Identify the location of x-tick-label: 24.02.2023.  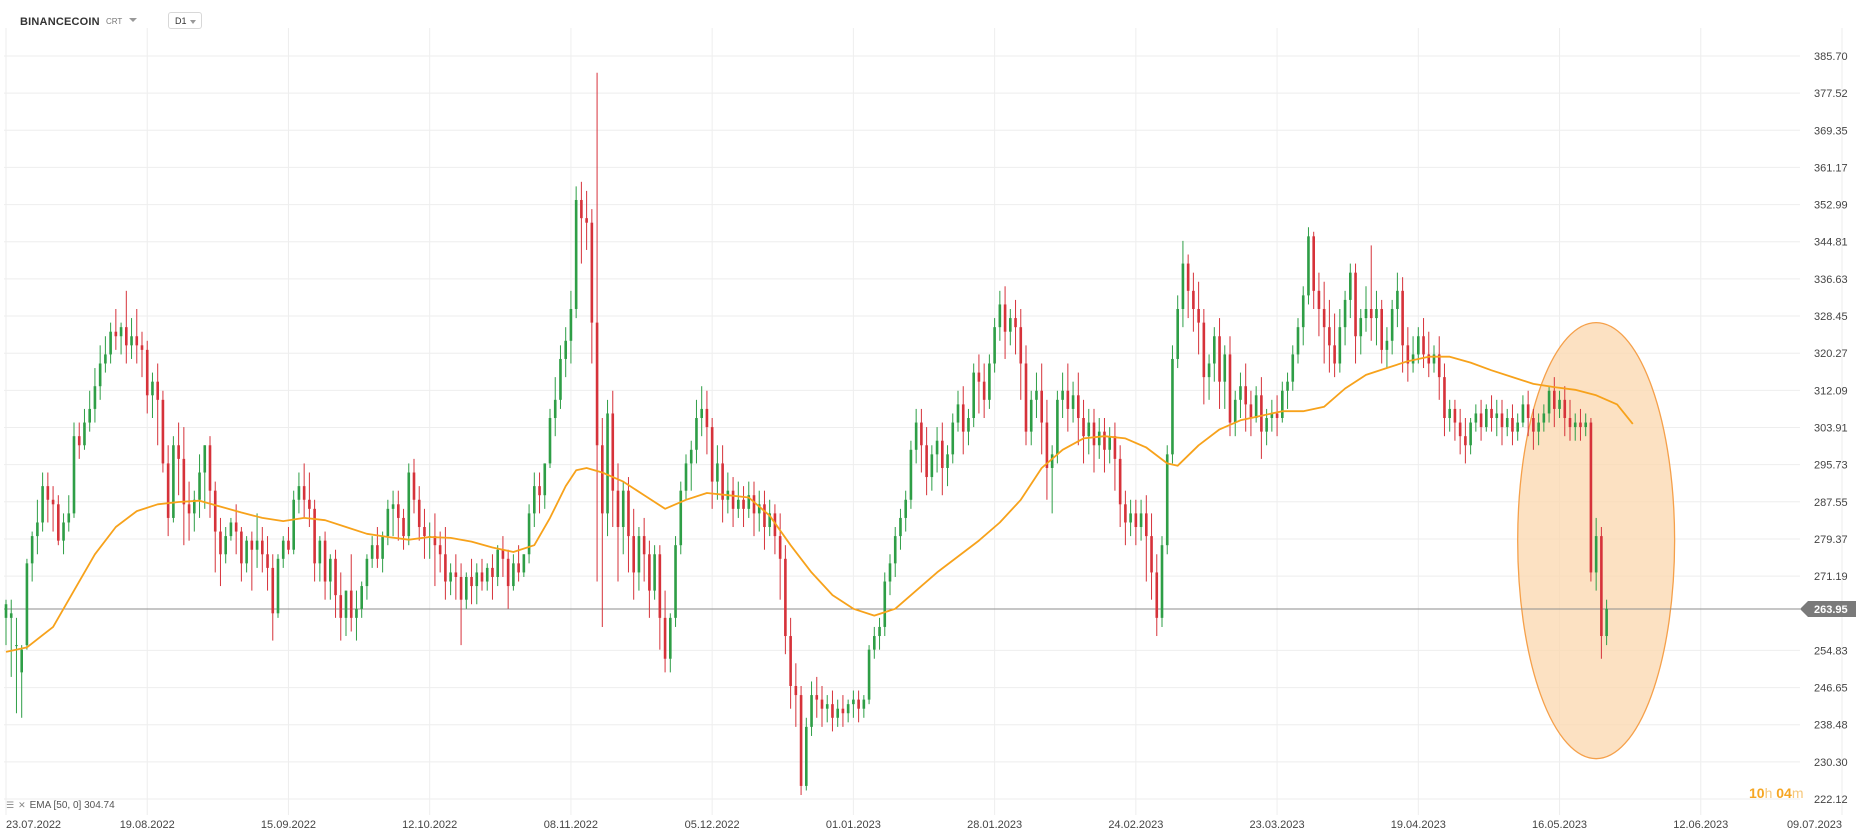
(1135, 825).